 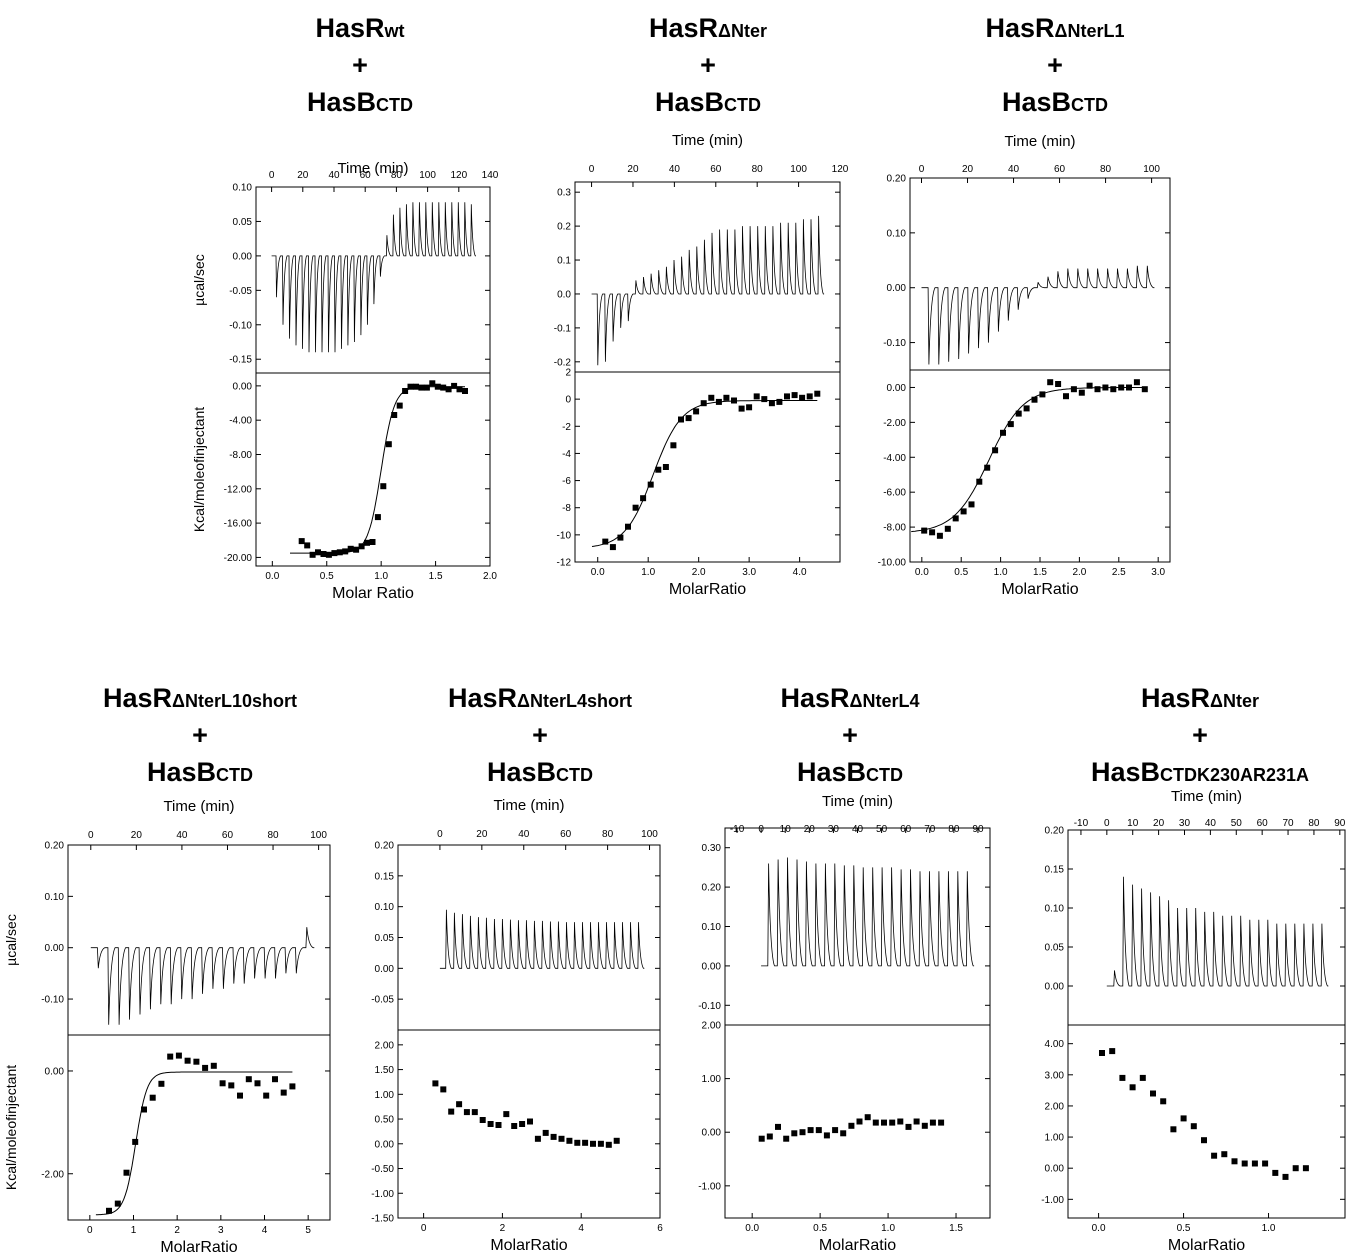 I want to click on time-tick-label: 10, so click(x=1133, y=823).